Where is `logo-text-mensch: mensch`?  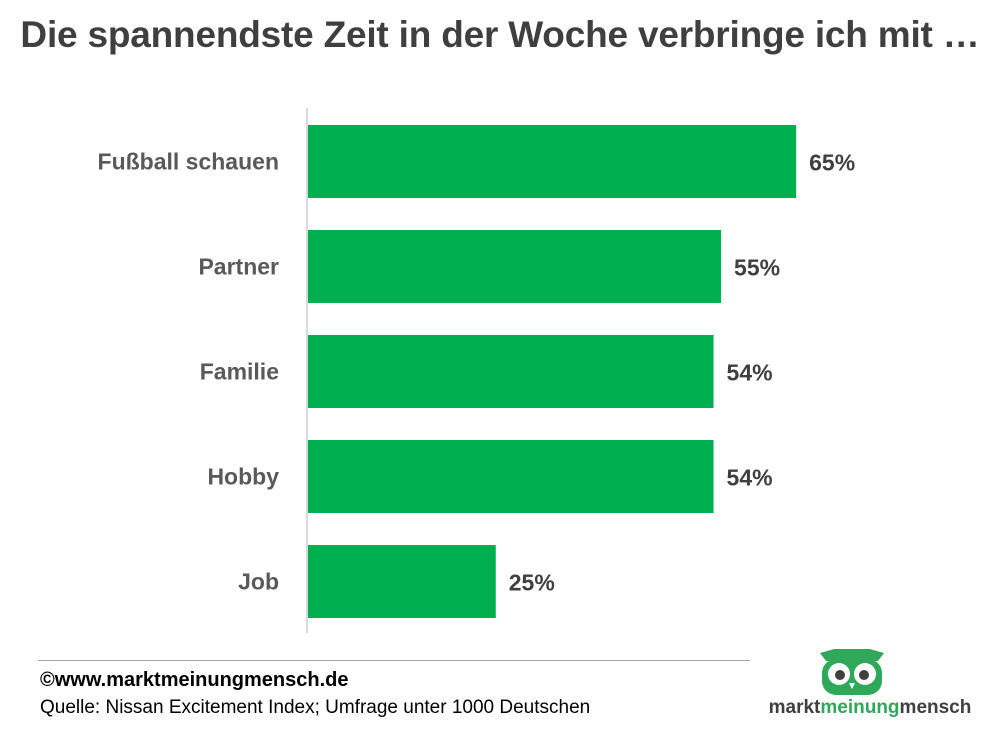 logo-text-mensch: mensch is located at coordinates (935, 707).